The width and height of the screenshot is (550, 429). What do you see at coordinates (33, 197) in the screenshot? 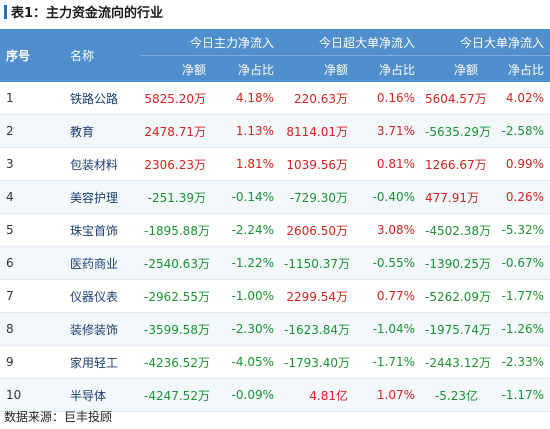
I see `row-index: 4` at bounding box center [33, 197].